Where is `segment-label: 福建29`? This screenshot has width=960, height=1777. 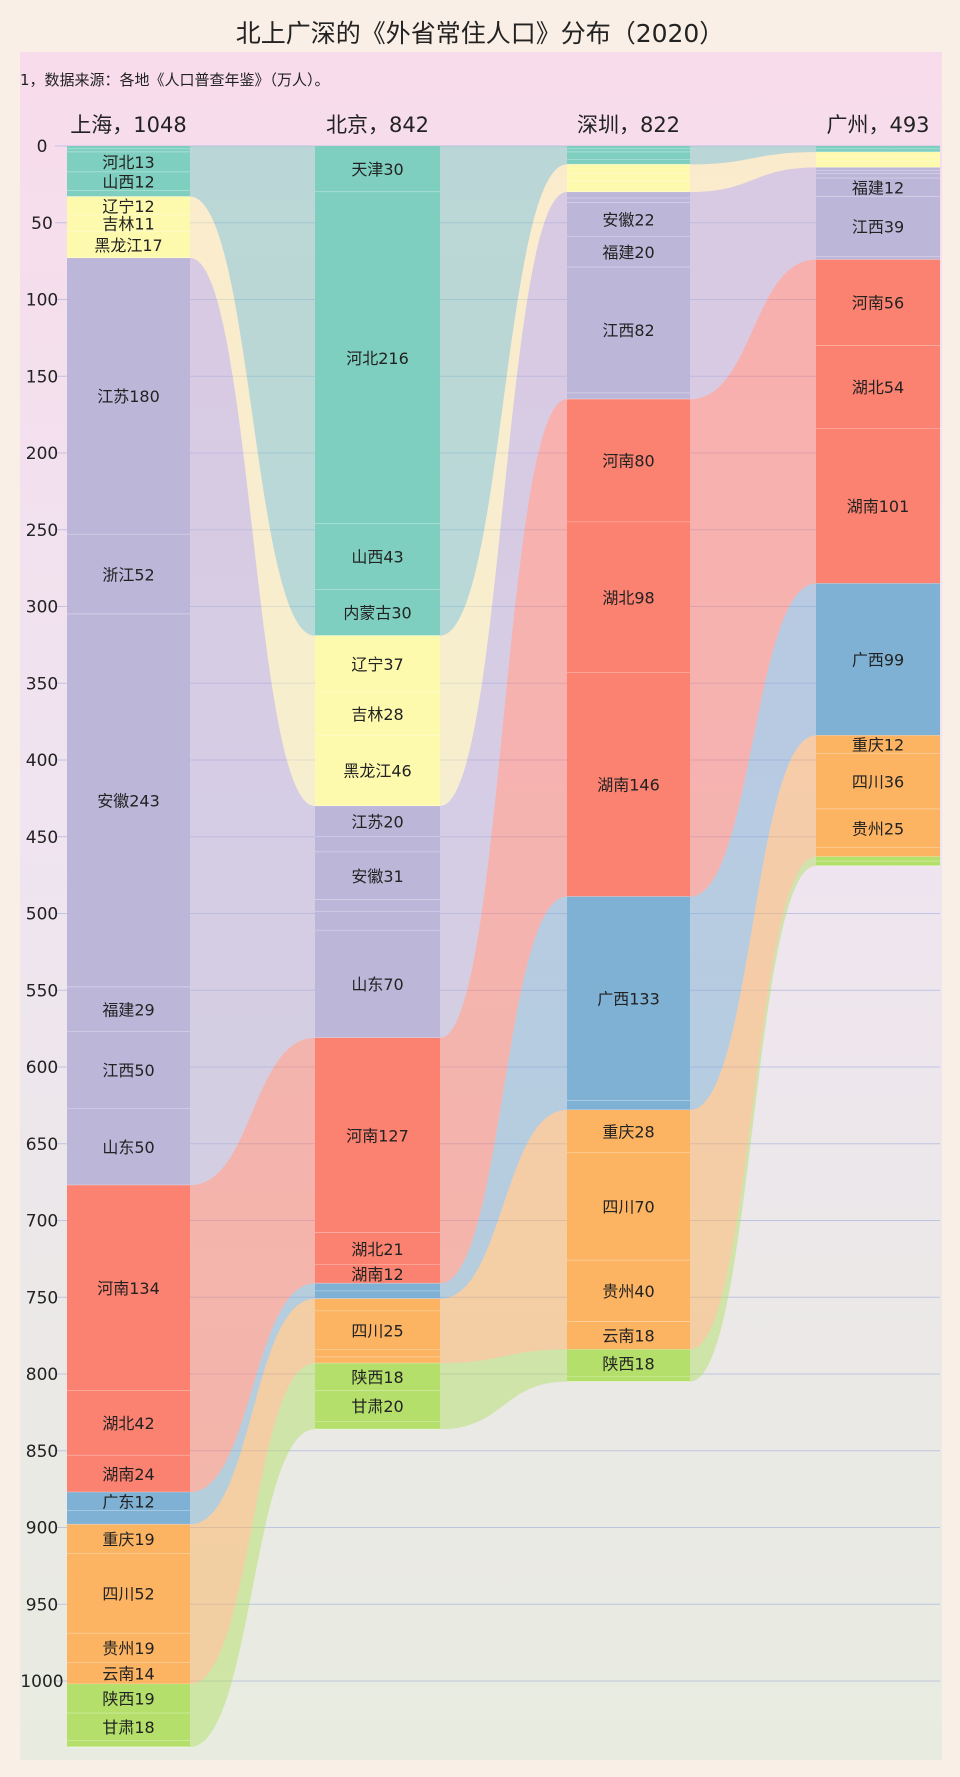 segment-label: 福建29 is located at coordinates (128, 1009).